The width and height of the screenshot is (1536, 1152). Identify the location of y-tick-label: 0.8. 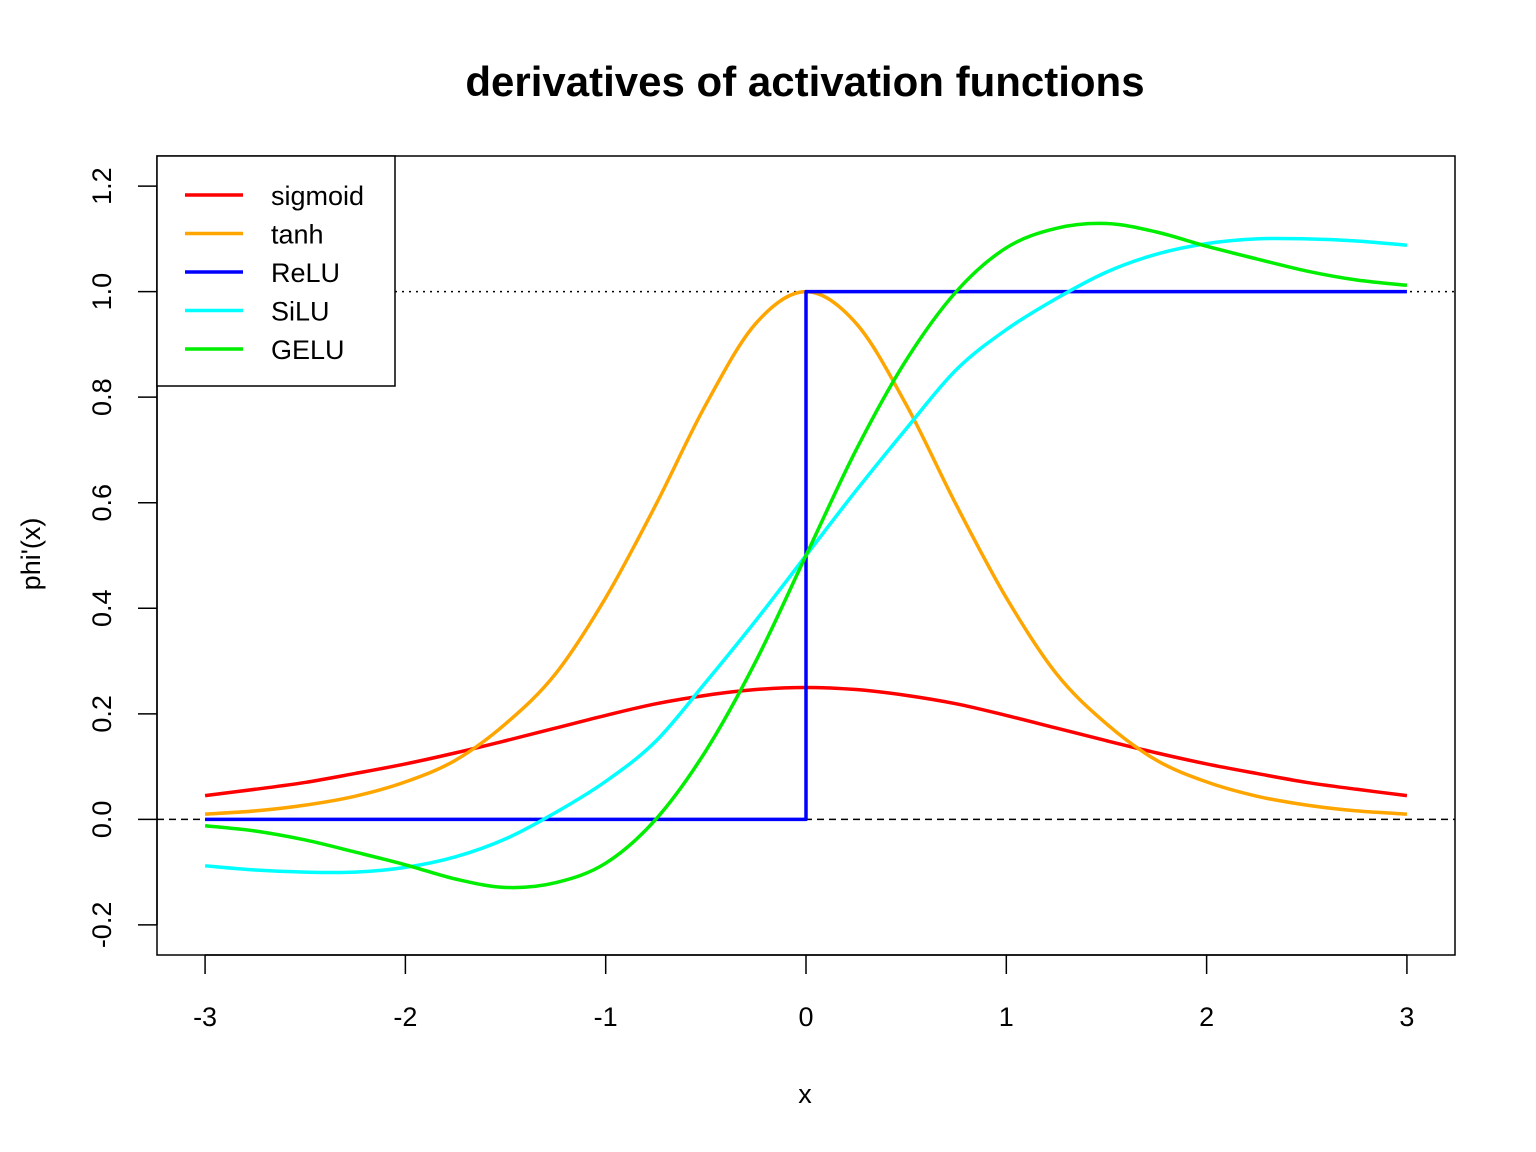
(102, 397).